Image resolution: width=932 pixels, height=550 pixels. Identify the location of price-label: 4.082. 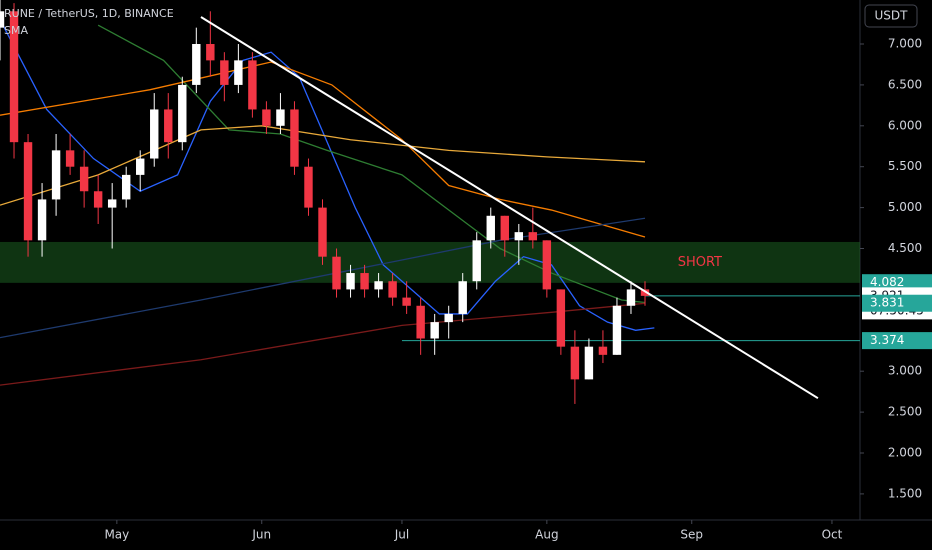
(887, 282).